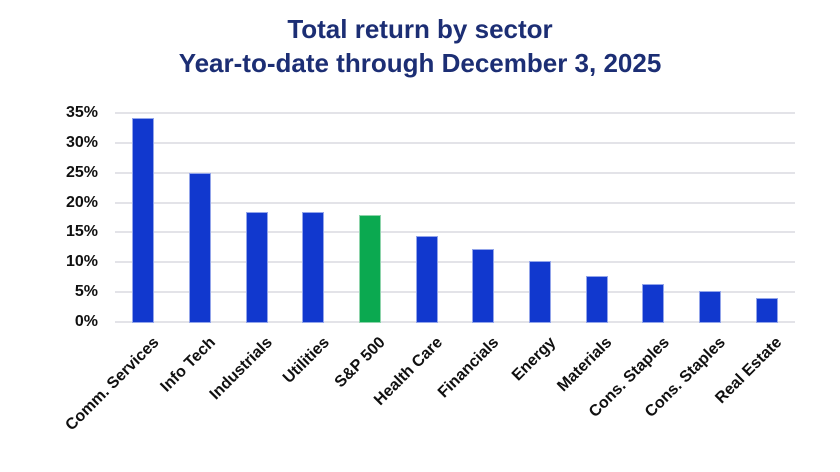 The height and width of the screenshot is (472, 840). Describe the element at coordinates (426, 279) in the screenshot. I see `bar-health-care` at that location.